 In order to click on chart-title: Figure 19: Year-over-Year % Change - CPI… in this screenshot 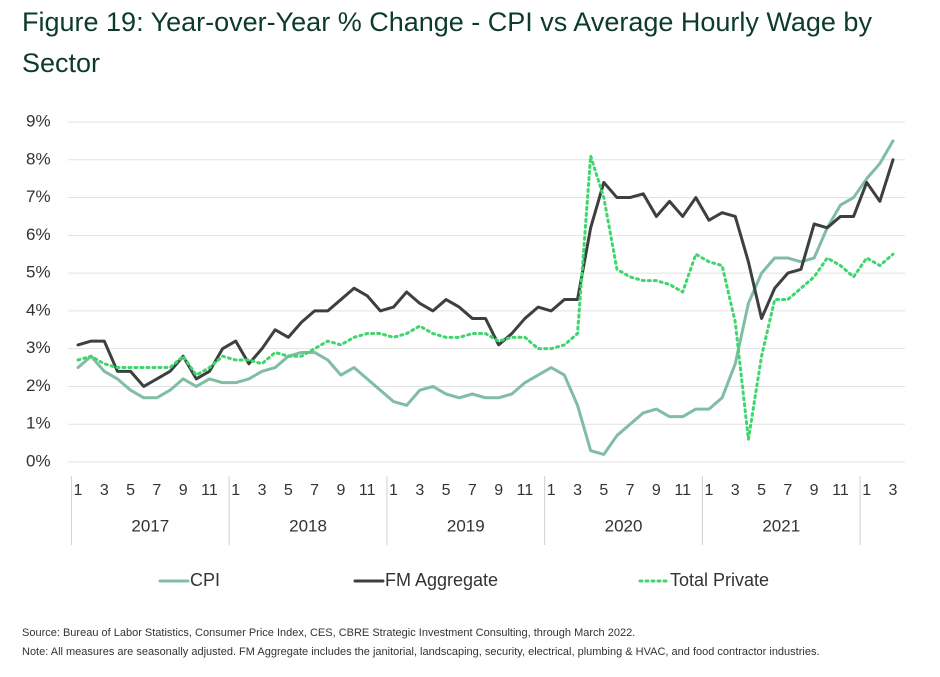, I will do `click(447, 42)`.